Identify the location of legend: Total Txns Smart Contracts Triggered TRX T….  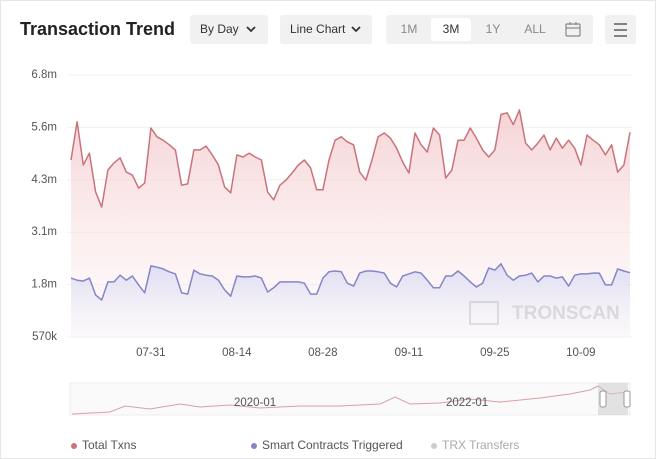
(295, 445).